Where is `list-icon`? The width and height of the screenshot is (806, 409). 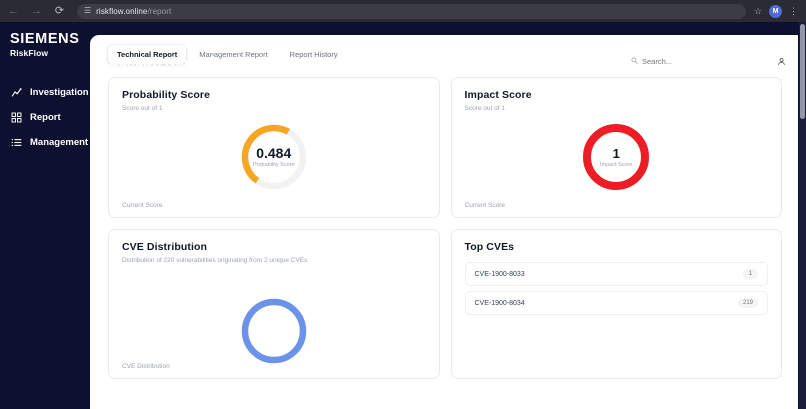 list-icon is located at coordinates (16, 142).